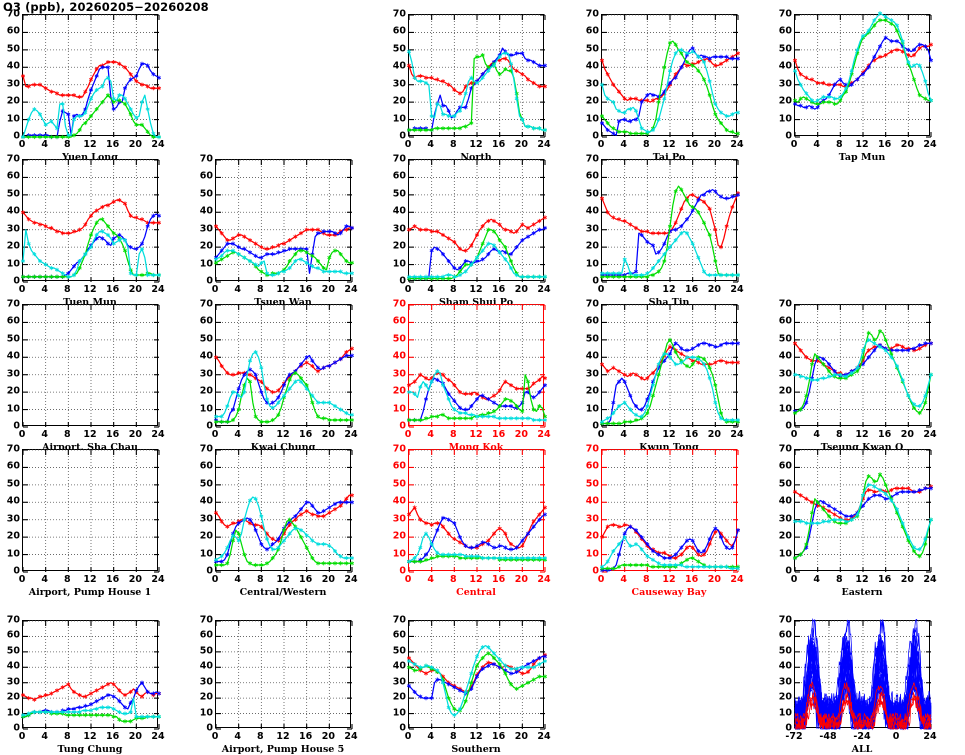 This screenshot has height=755, width=965. What do you see at coordinates (862, 592) in the screenshot?
I see `panel-title-eastern: Eastern` at bounding box center [862, 592].